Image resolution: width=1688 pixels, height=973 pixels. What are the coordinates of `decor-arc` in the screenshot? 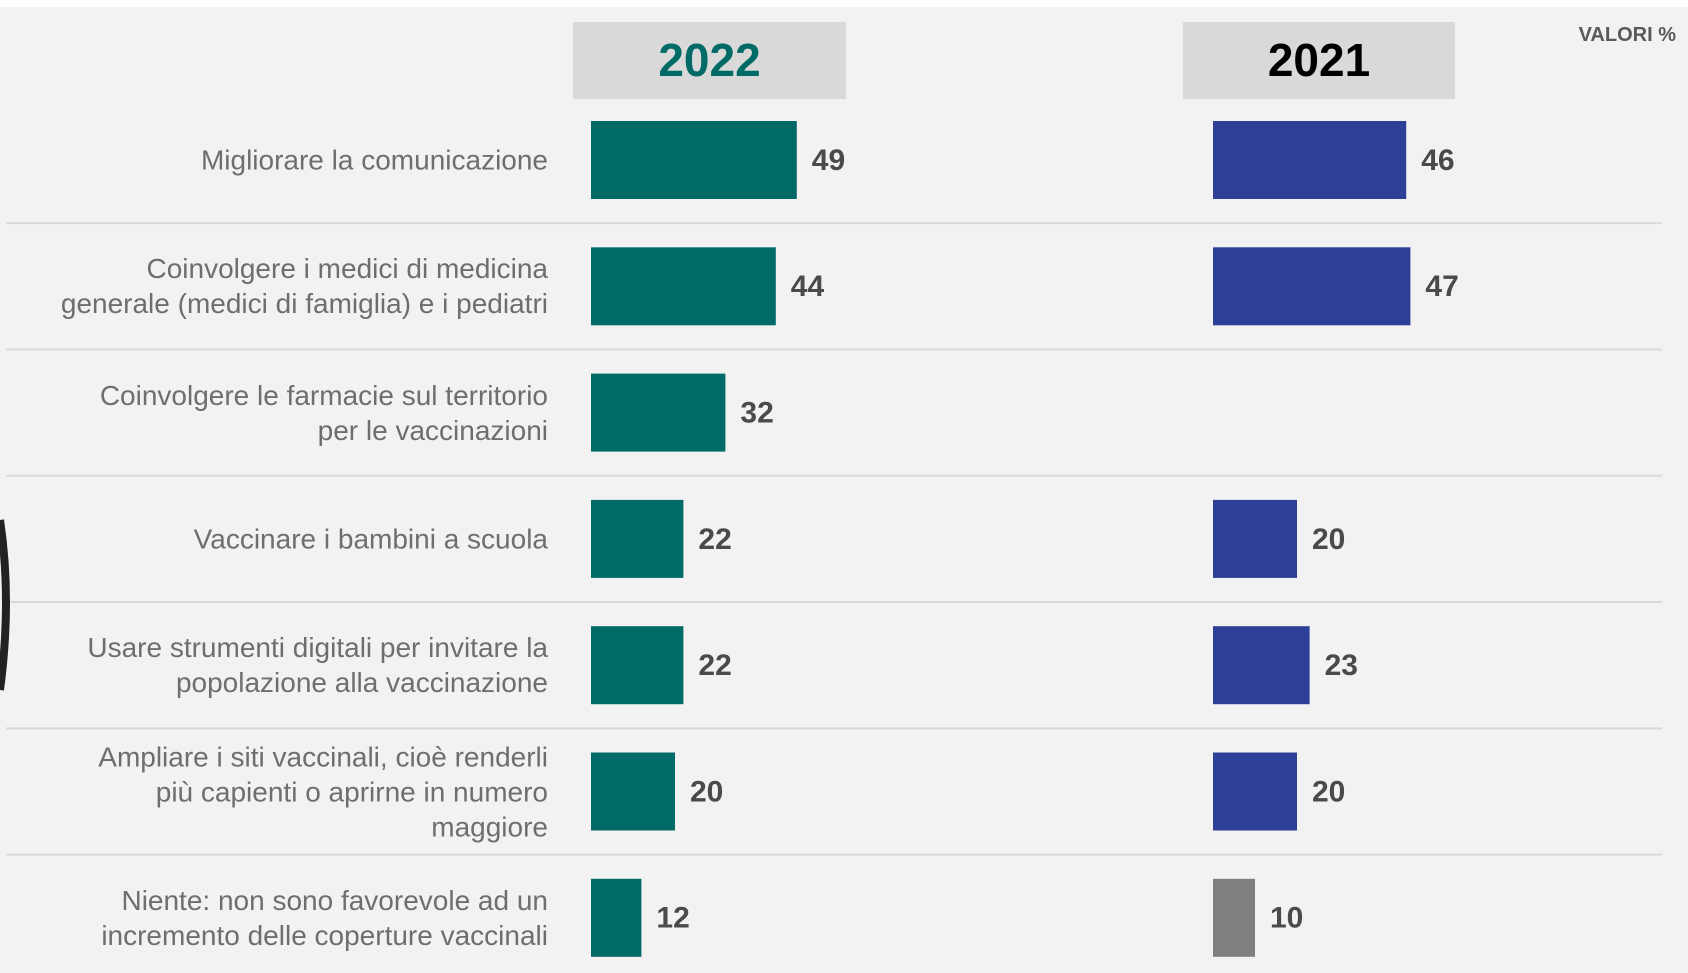 It's located at (5, 605).